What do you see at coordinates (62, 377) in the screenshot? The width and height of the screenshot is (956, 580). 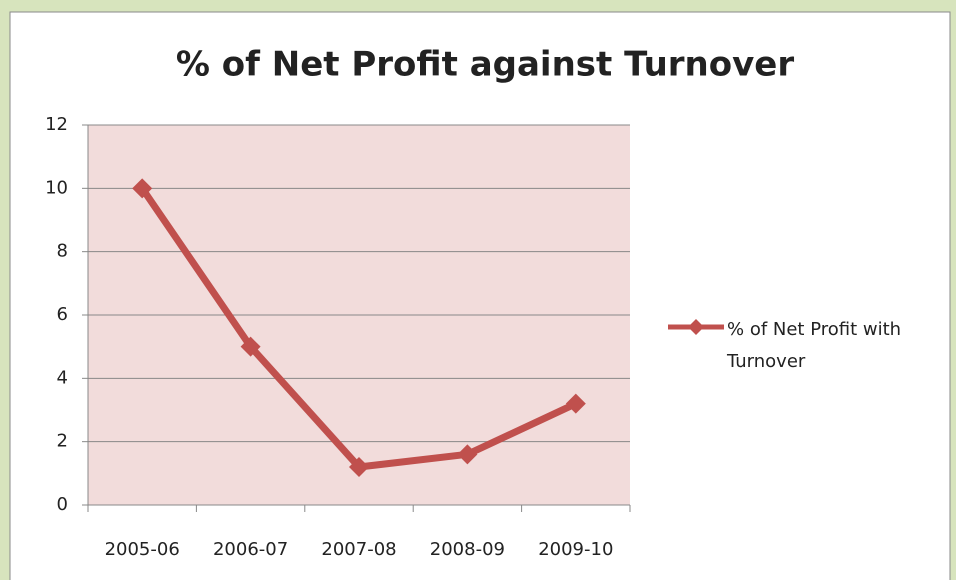 I see `y-tick-label: 4` at bounding box center [62, 377].